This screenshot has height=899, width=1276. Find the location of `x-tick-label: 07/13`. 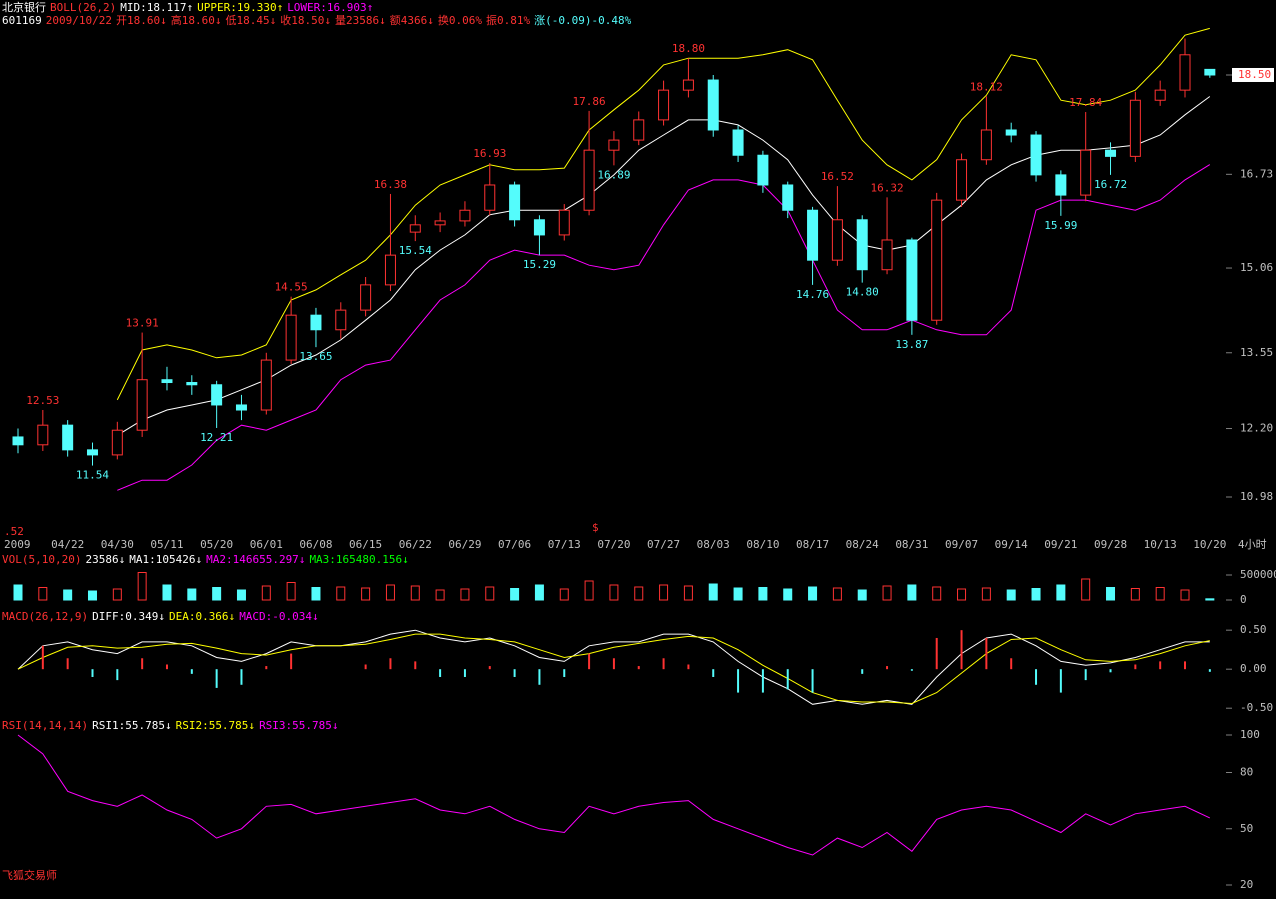

x-tick-label: 07/13 is located at coordinates (564, 544).